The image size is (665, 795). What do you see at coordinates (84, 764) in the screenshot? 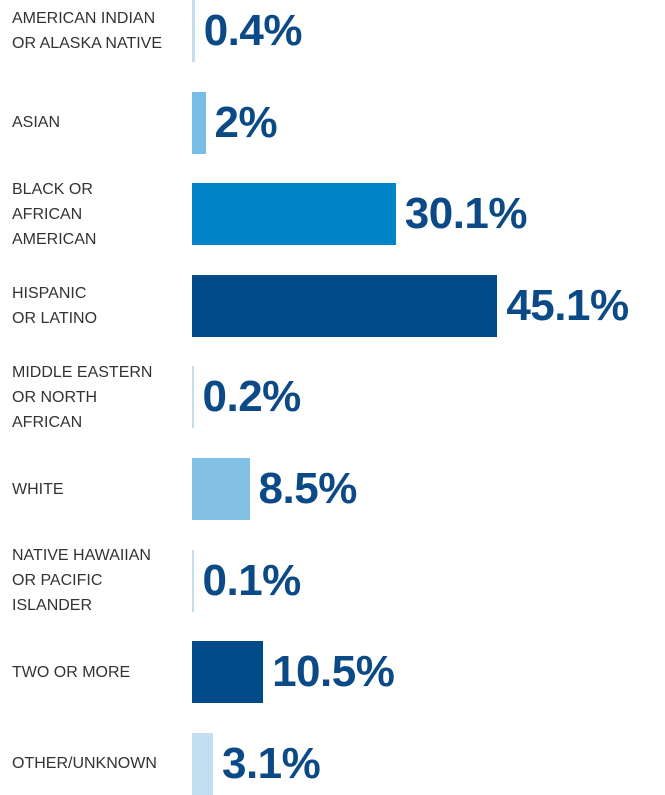
I see `category-label: OTHER/UNKNOWN` at bounding box center [84, 764].